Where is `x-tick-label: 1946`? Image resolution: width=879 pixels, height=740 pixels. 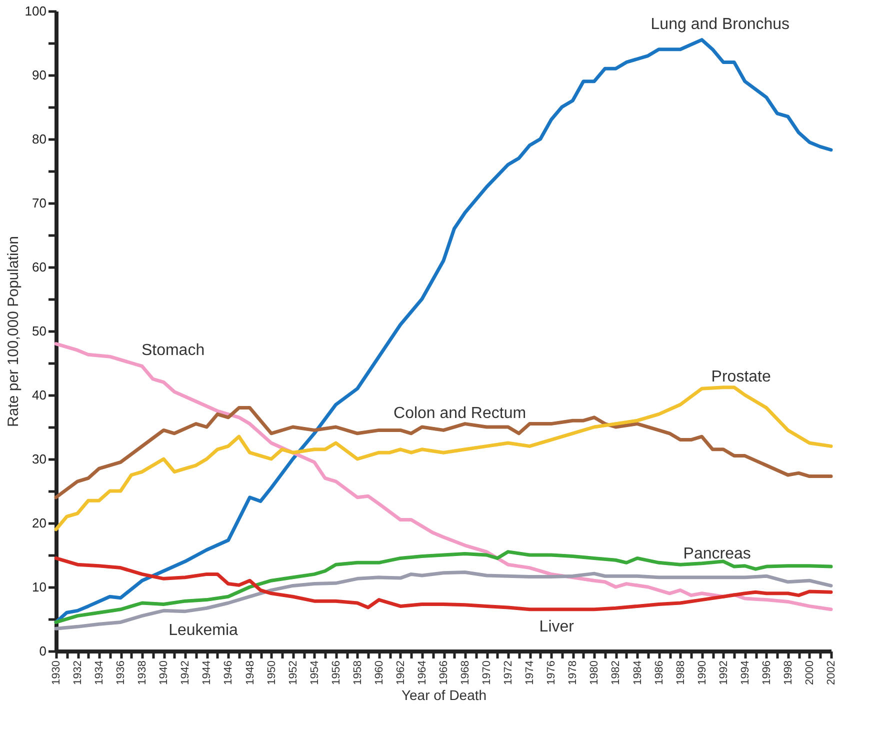 x-tick-label: 1946 is located at coordinates (228, 672).